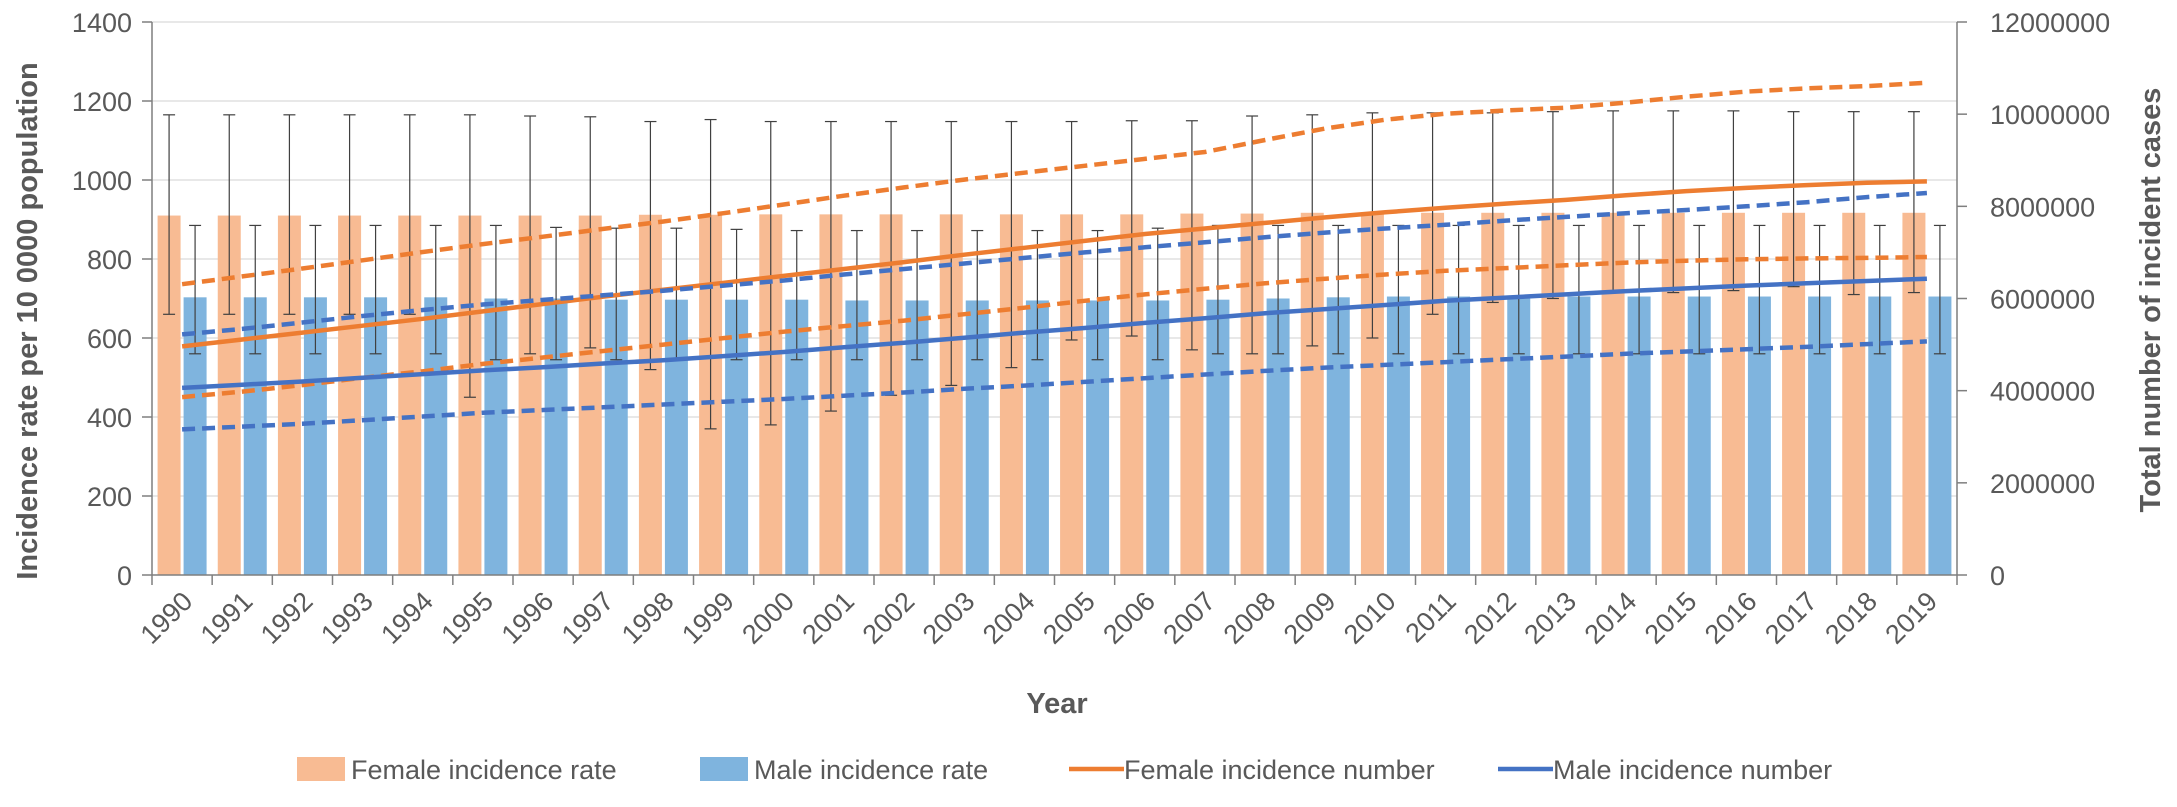 The height and width of the screenshot is (807, 2177). I want to click on x-tick-label: 2009, so click(1310, 618).